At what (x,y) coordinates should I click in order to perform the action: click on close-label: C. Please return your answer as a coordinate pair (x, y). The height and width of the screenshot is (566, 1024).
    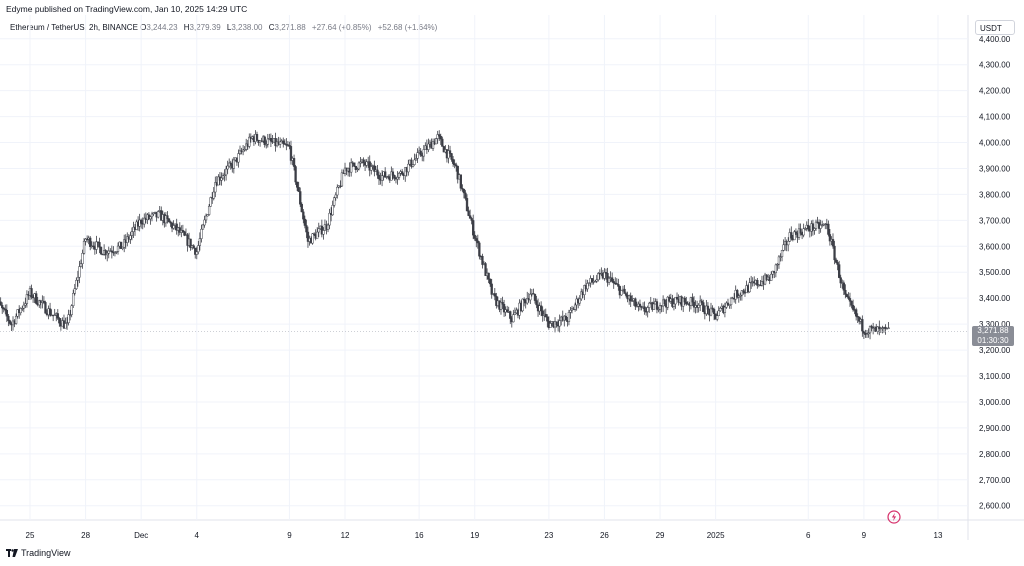
    Looking at the image, I should click on (271, 27).